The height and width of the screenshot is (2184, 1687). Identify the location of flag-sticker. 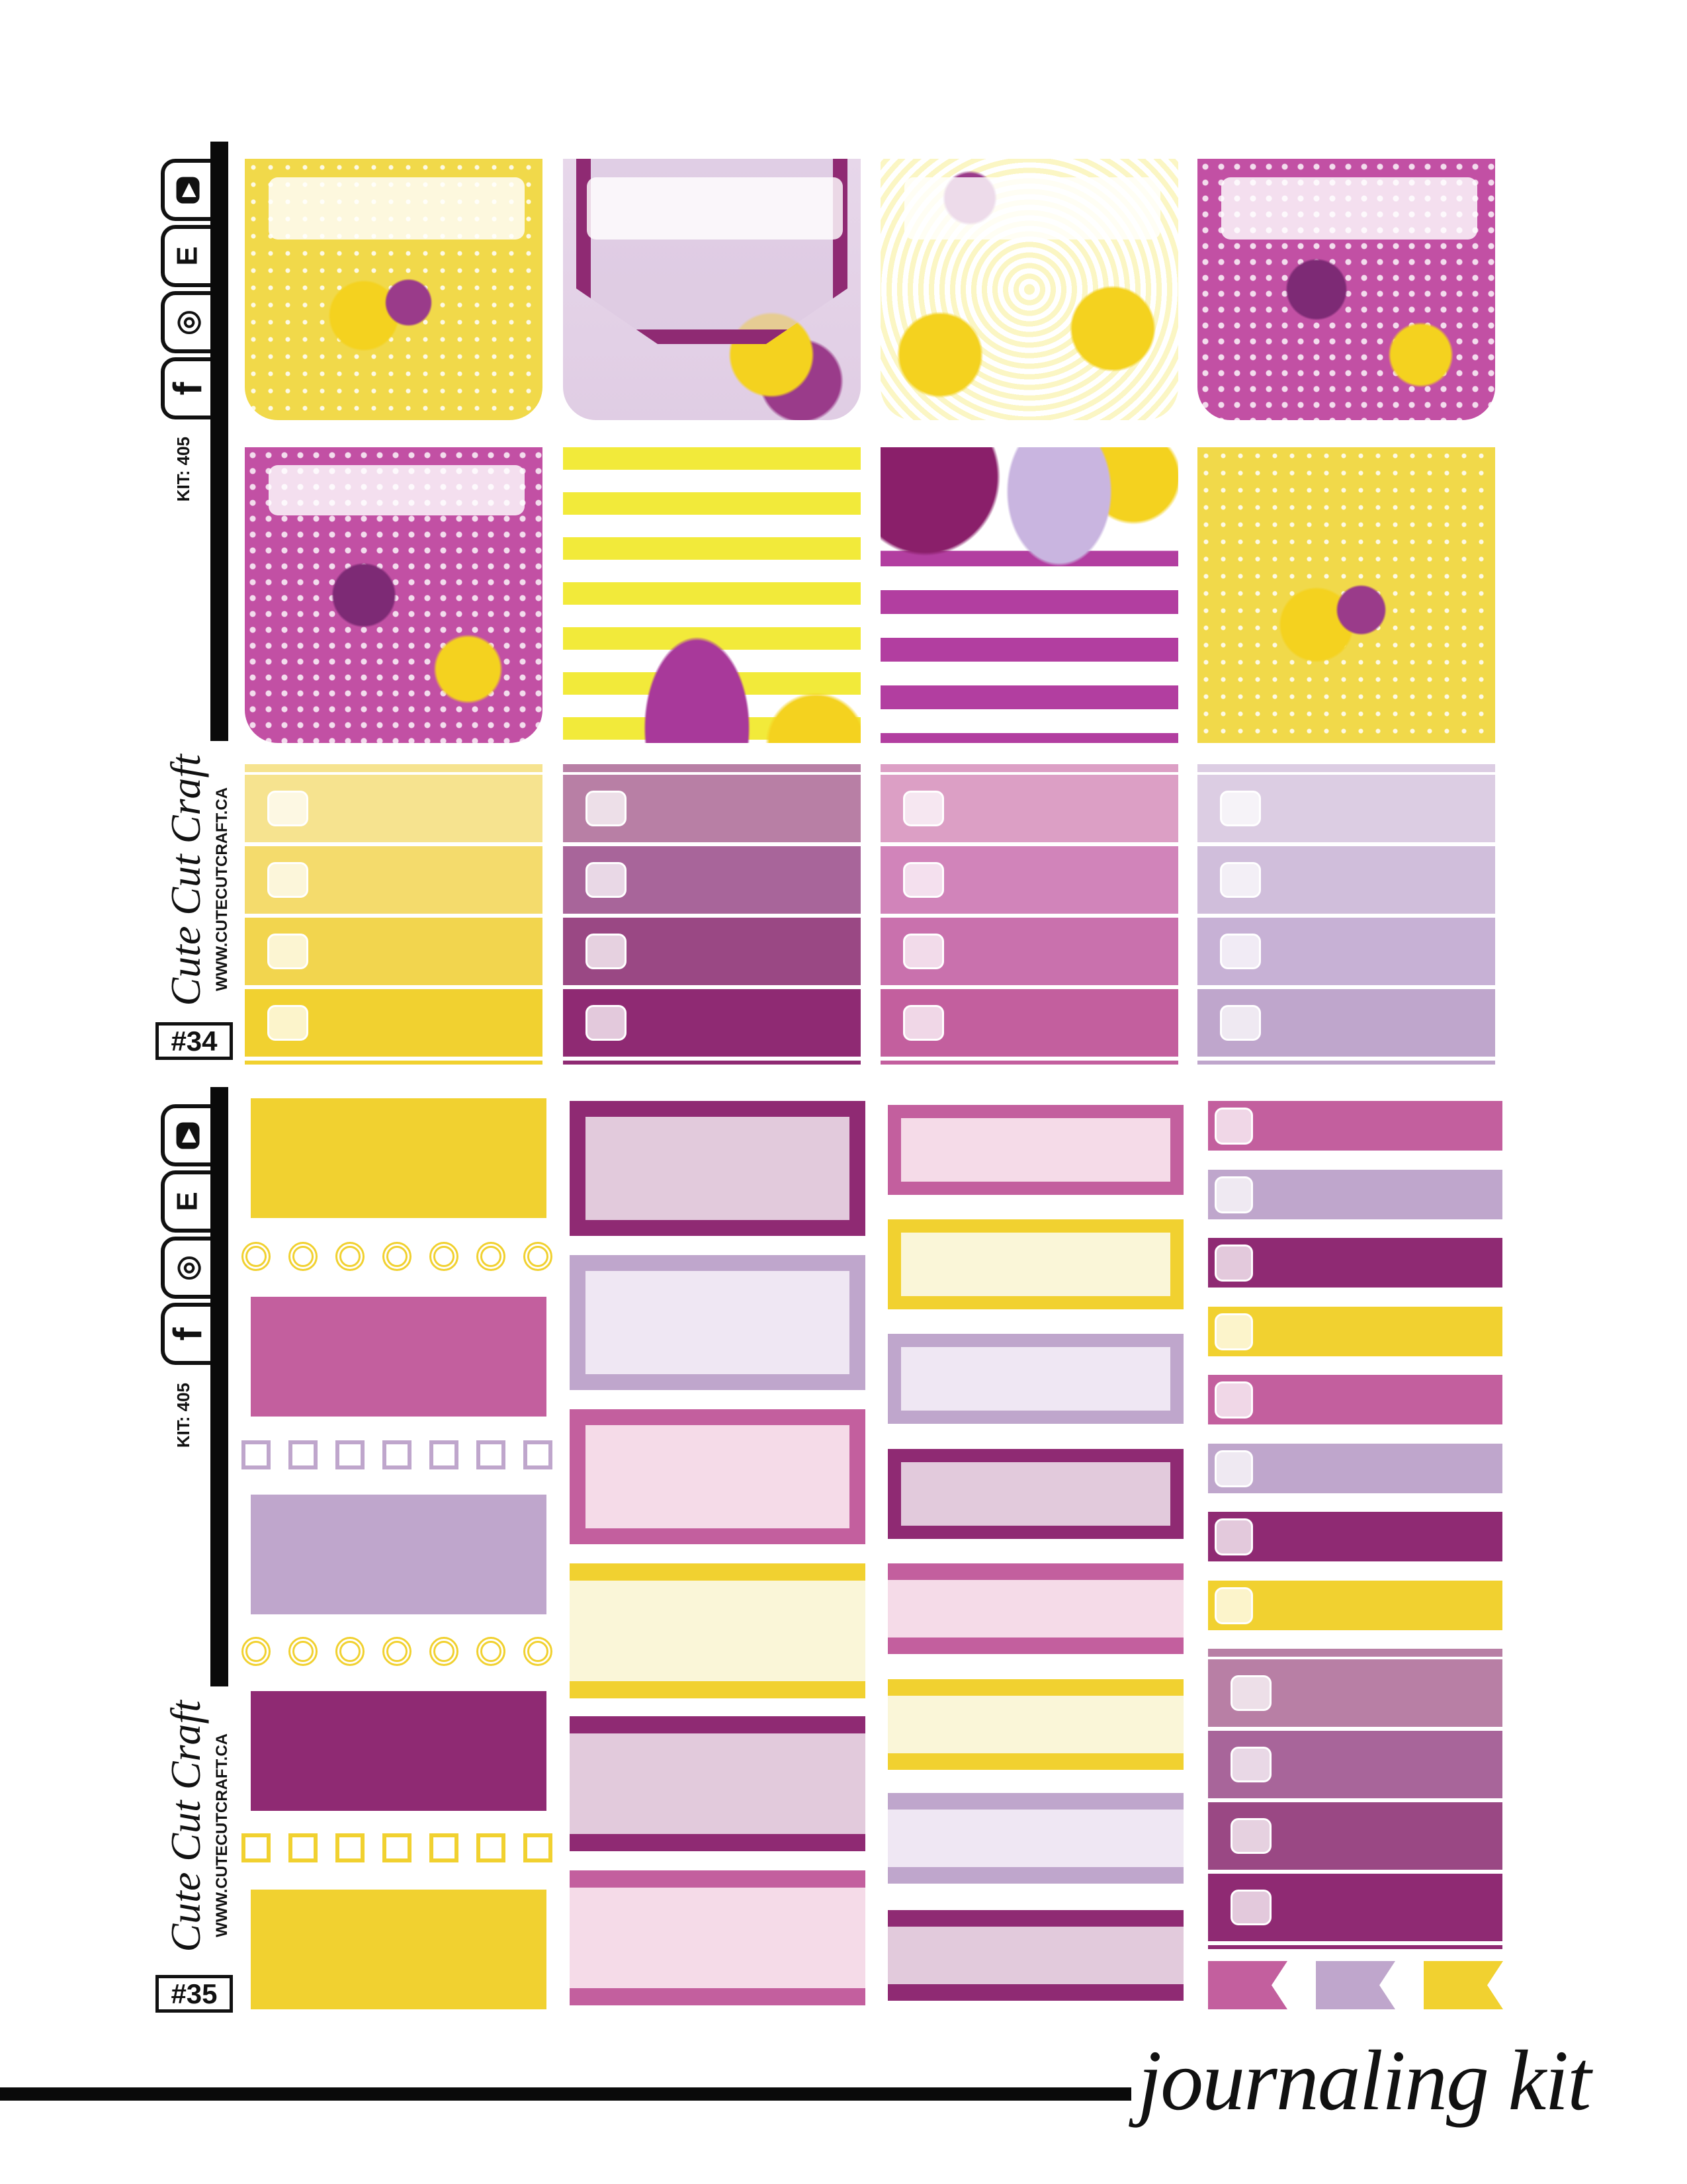
(1463, 1985).